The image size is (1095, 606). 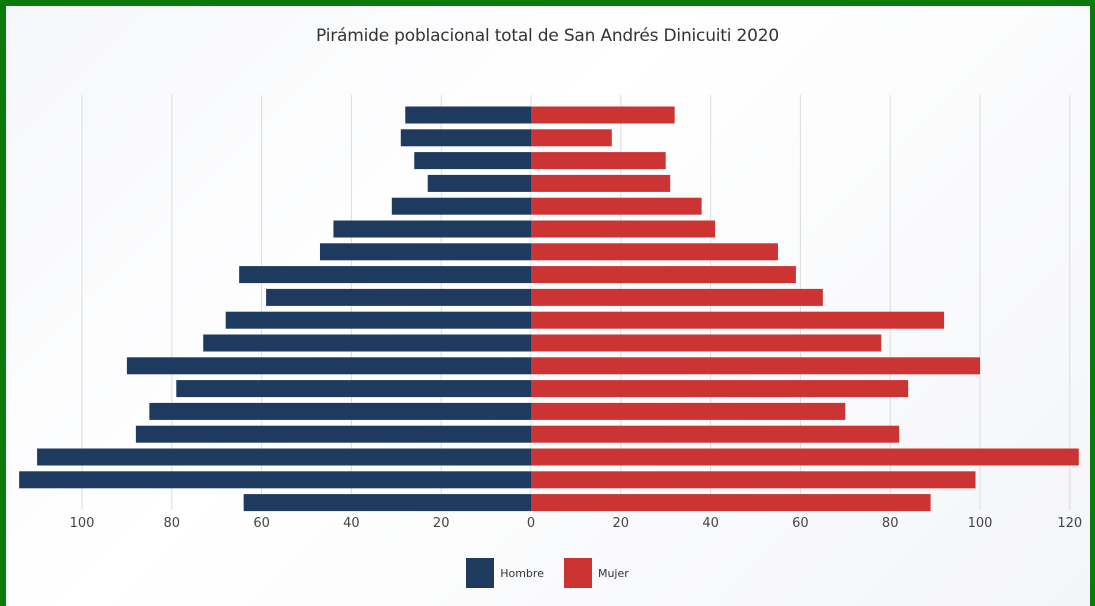 I want to click on x-tick-label: 120, so click(x=1069, y=523).